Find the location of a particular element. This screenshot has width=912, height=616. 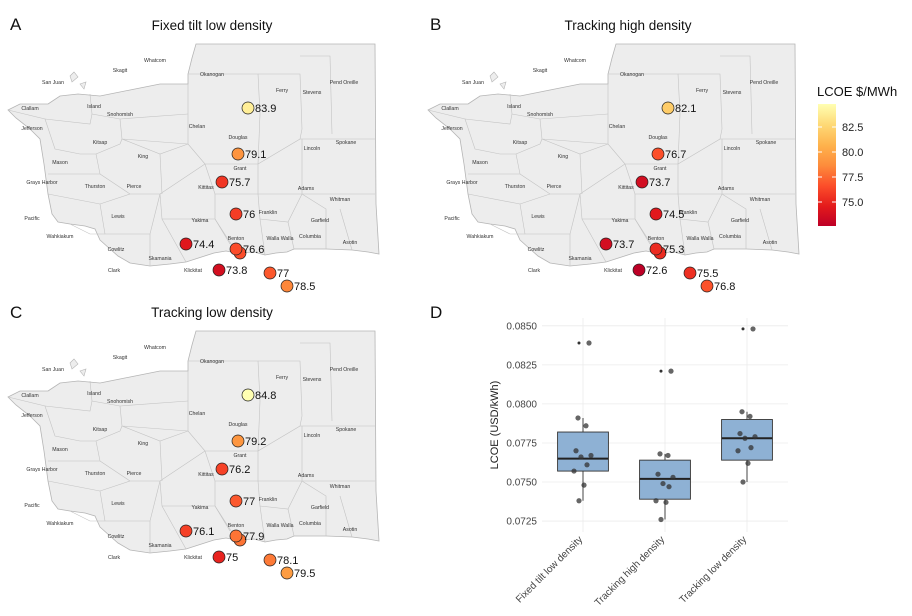

site-value-label: 78.1 is located at coordinates (287, 561).